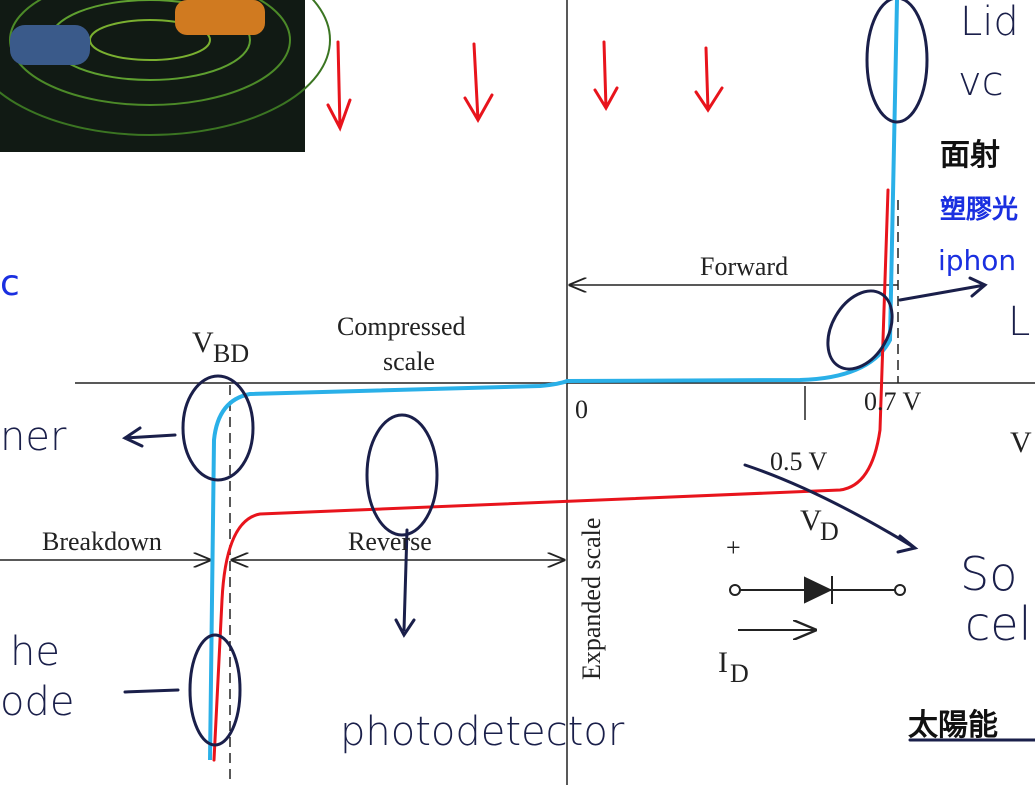  What do you see at coordinates (979, 210) in the screenshot?
I see `blue-text: 塑膠光` at bounding box center [979, 210].